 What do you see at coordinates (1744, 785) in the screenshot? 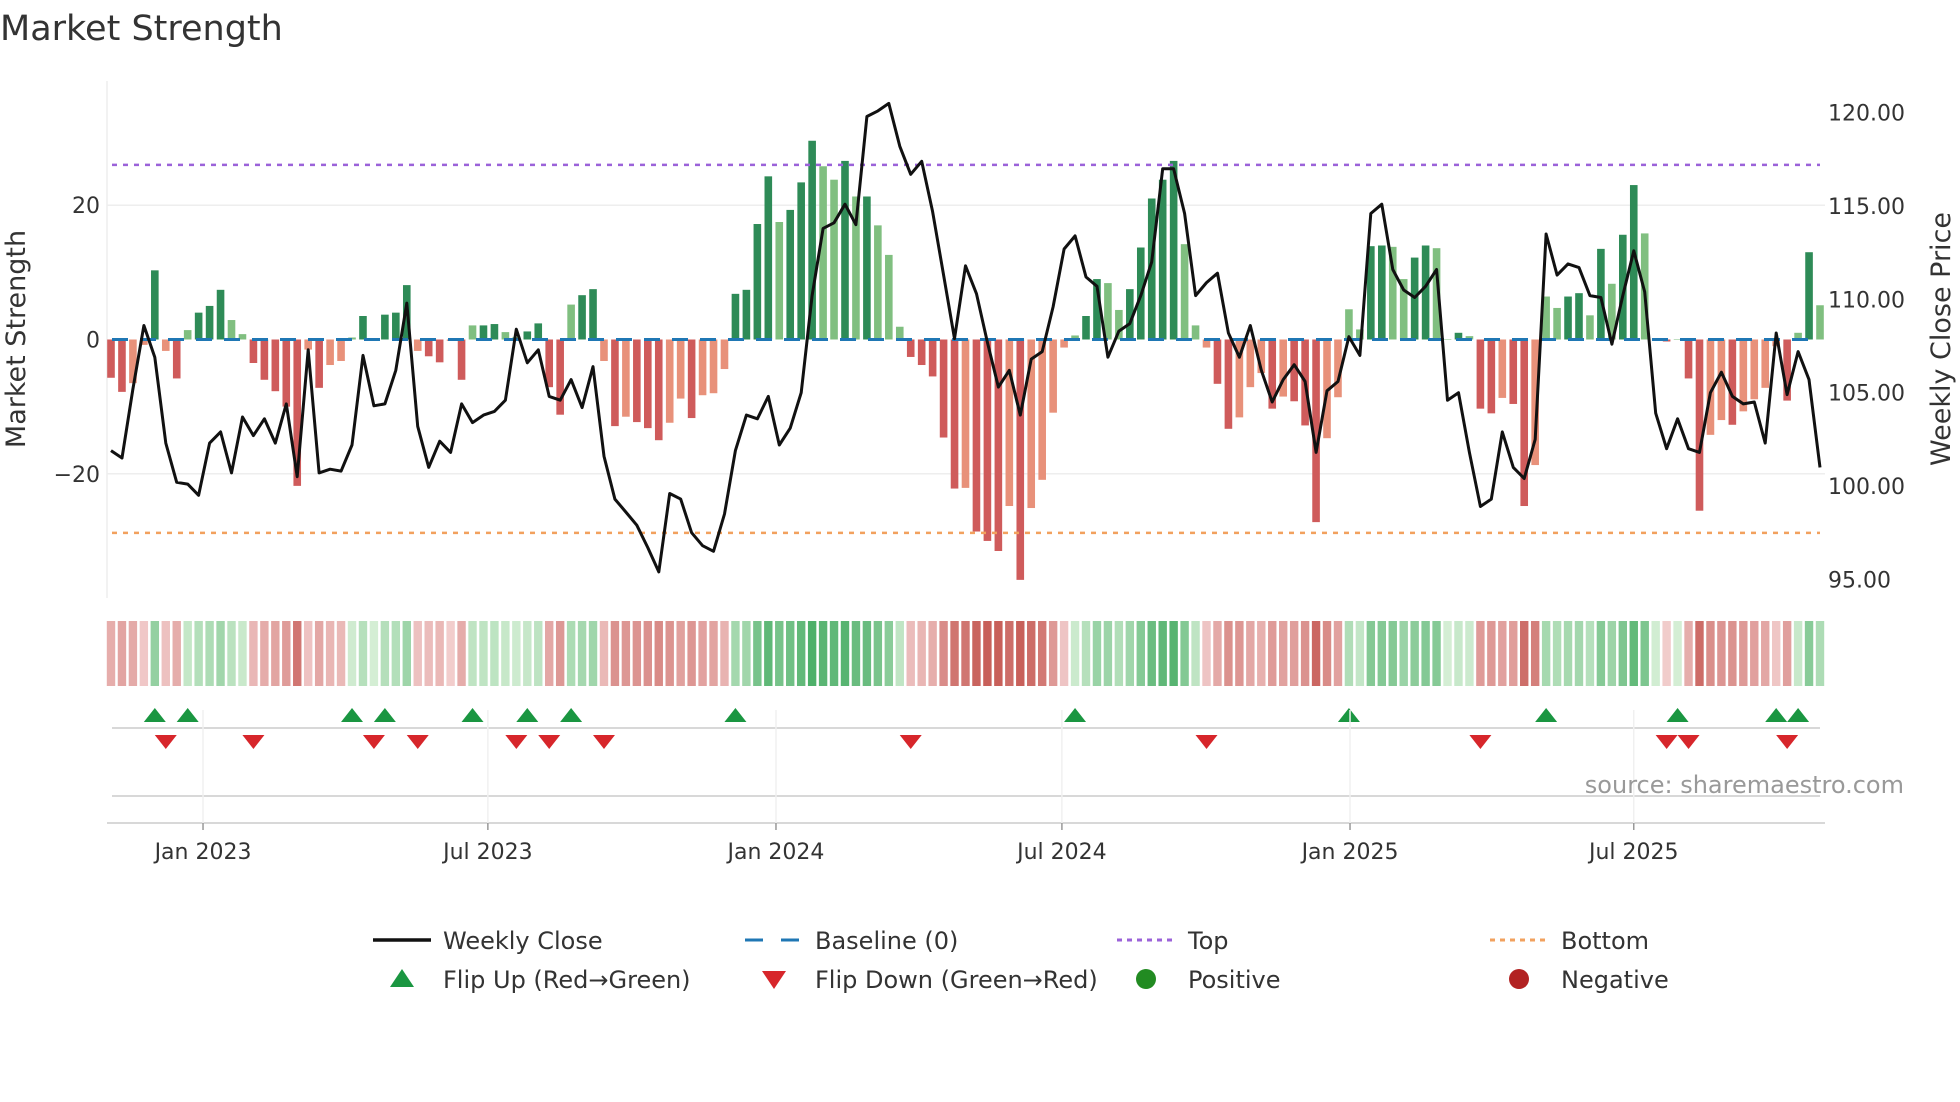
I see `source-credit: source: sharemaestro.com` at bounding box center [1744, 785].